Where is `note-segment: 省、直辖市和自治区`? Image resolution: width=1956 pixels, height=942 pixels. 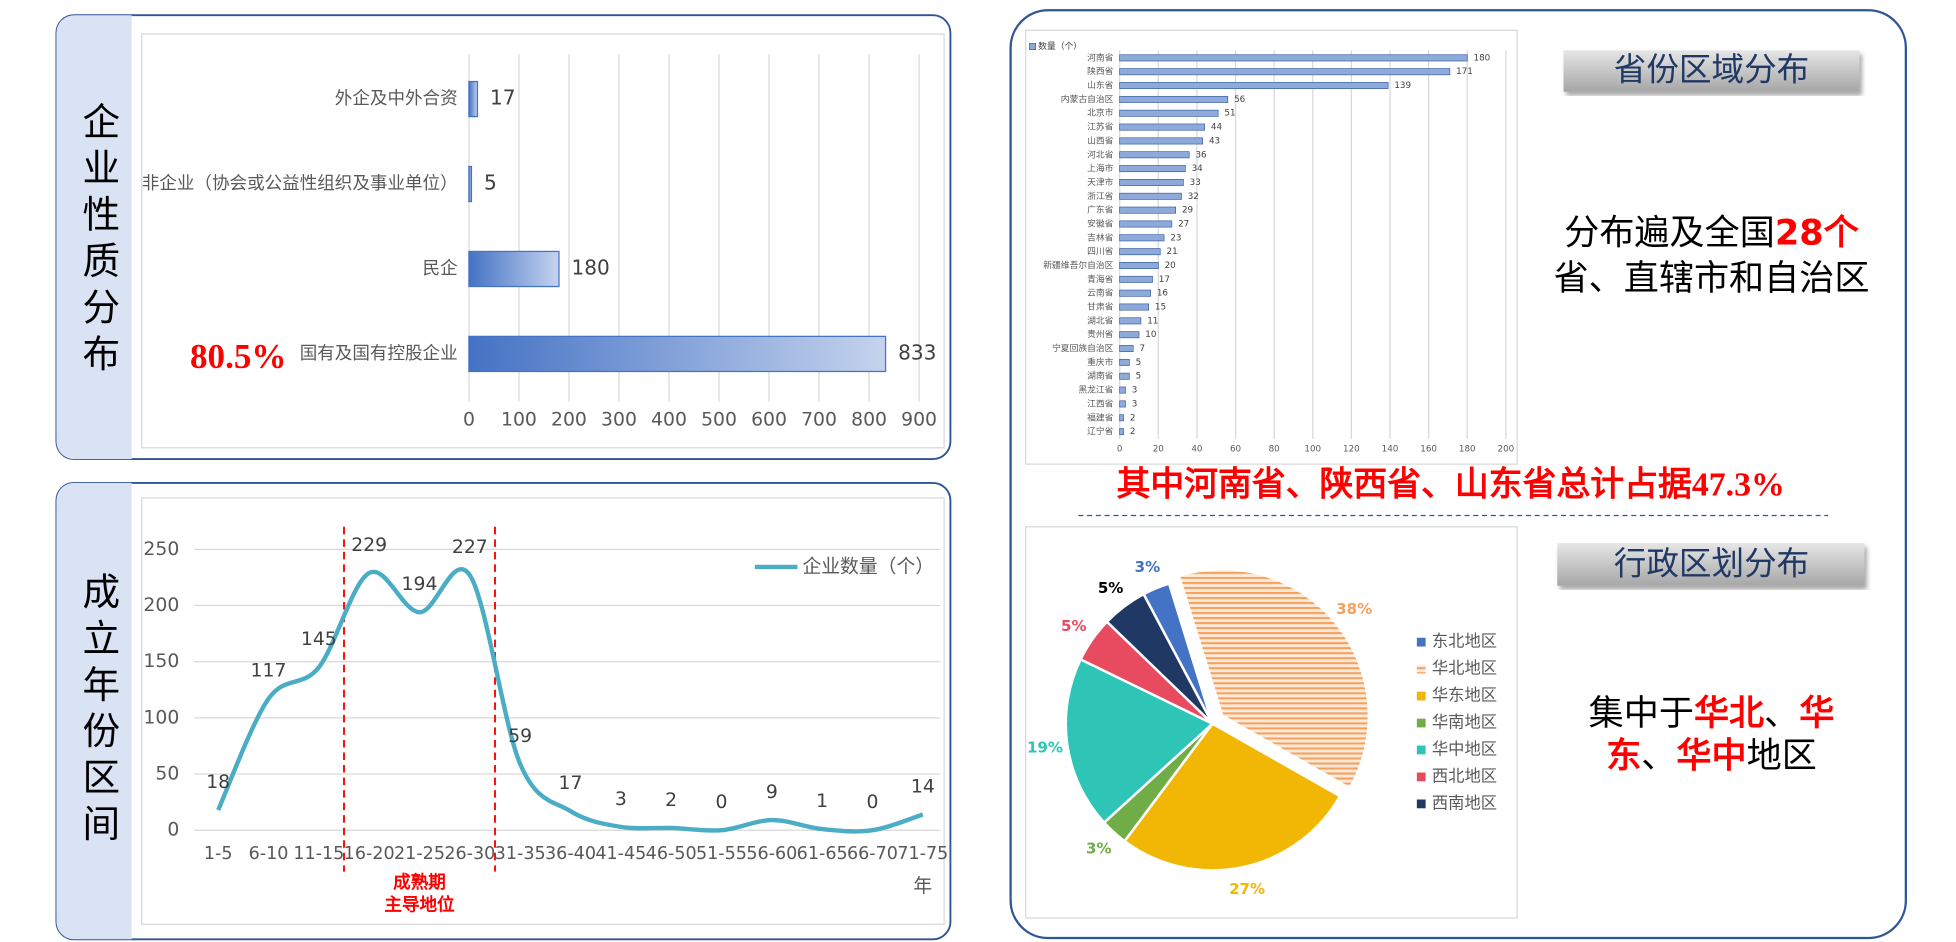 note-segment: 省、直辖市和自治区 is located at coordinates (1712, 278).